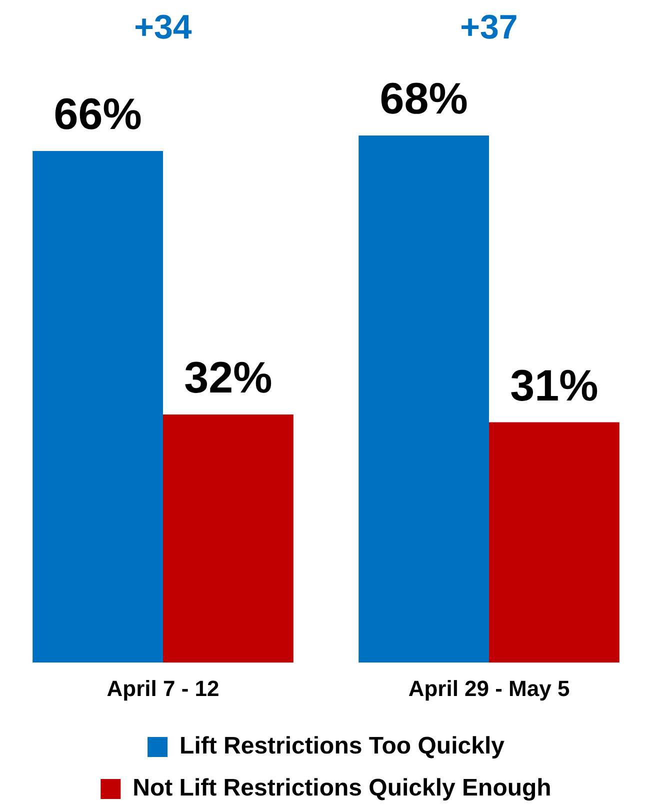  Describe the element at coordinates (489, 27) in the screenshot. I see `text: +37` at that location.